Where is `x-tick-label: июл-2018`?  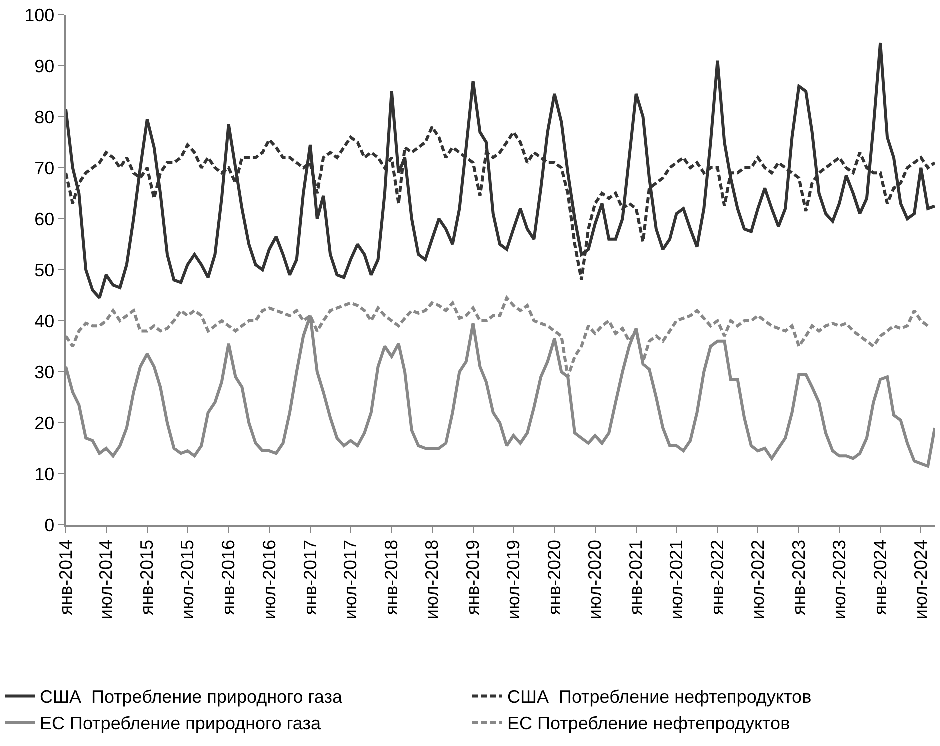
x-tick-label: июл-2018 is located at coordinates (432, 580).